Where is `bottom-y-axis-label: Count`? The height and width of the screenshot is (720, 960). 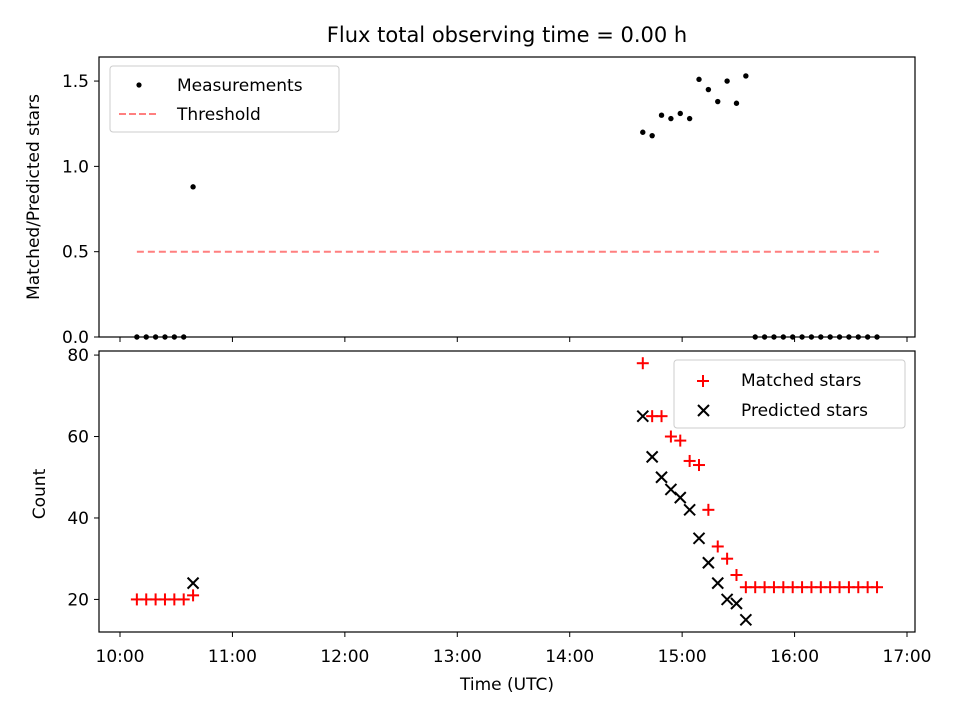 bottom-y-axis-label: Count is located at coordinates (40, 493).